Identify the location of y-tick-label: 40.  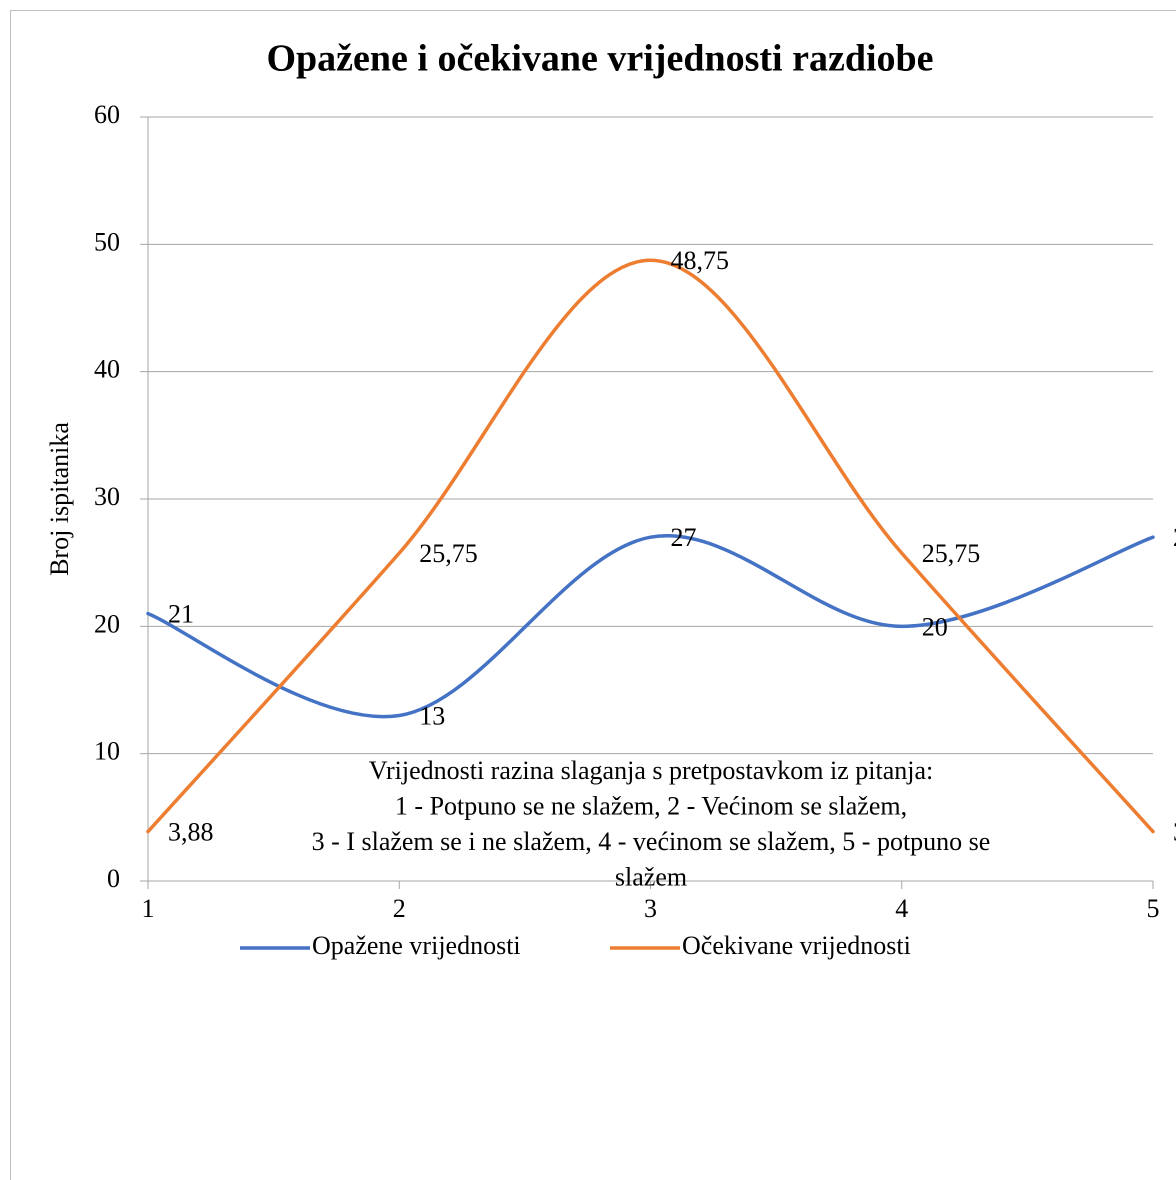
(107, 369).